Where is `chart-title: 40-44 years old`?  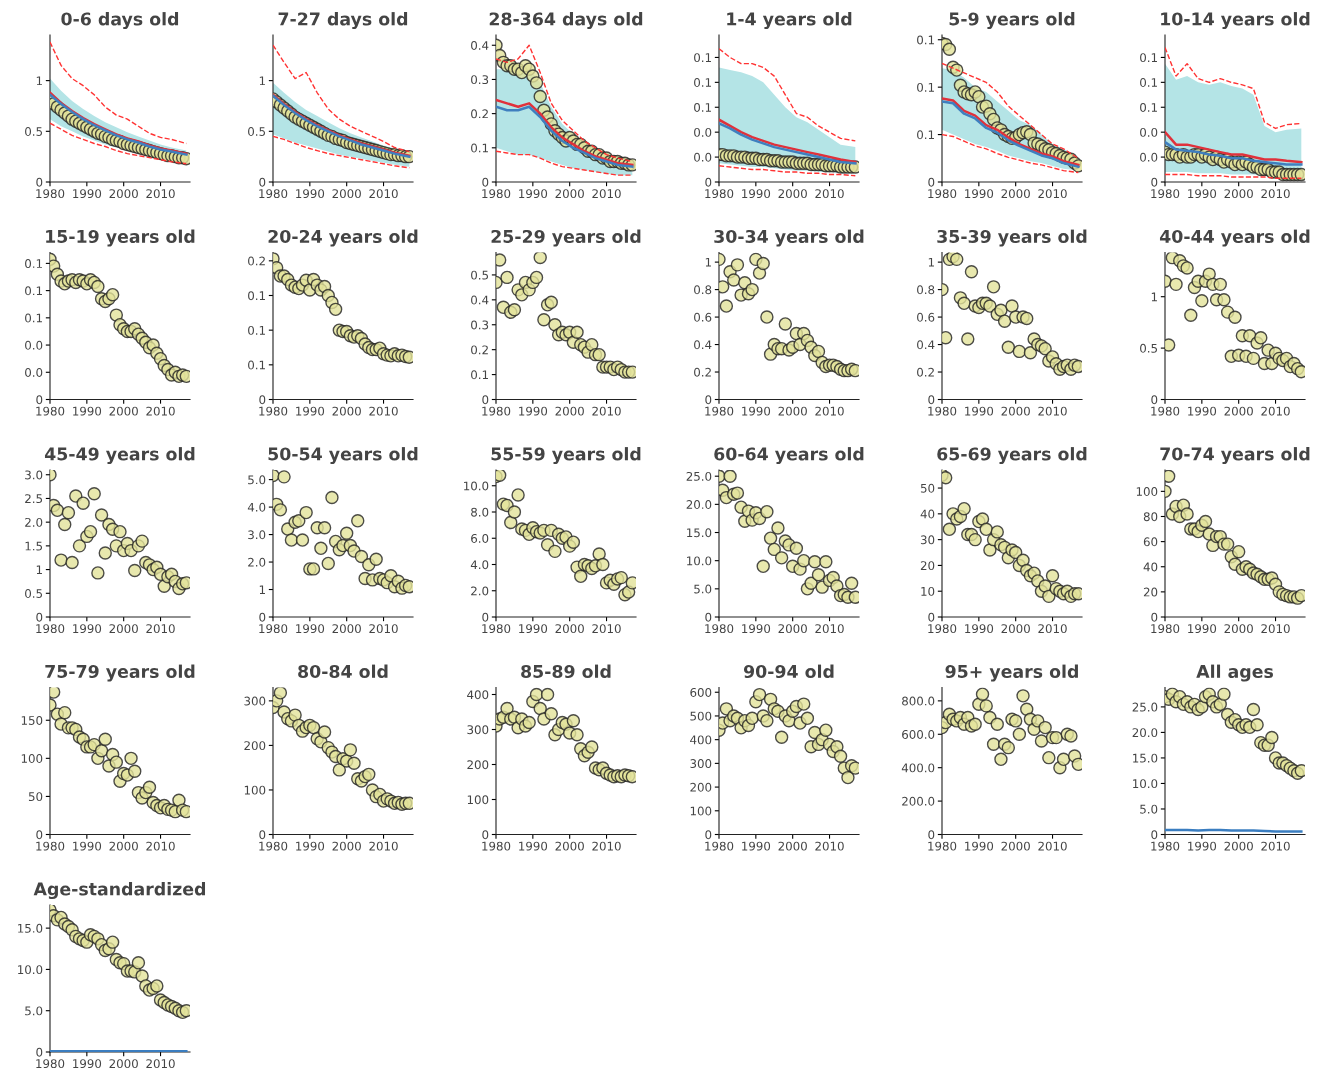 chart-title: 40-44 years old is located at coordinates (1234, 238).